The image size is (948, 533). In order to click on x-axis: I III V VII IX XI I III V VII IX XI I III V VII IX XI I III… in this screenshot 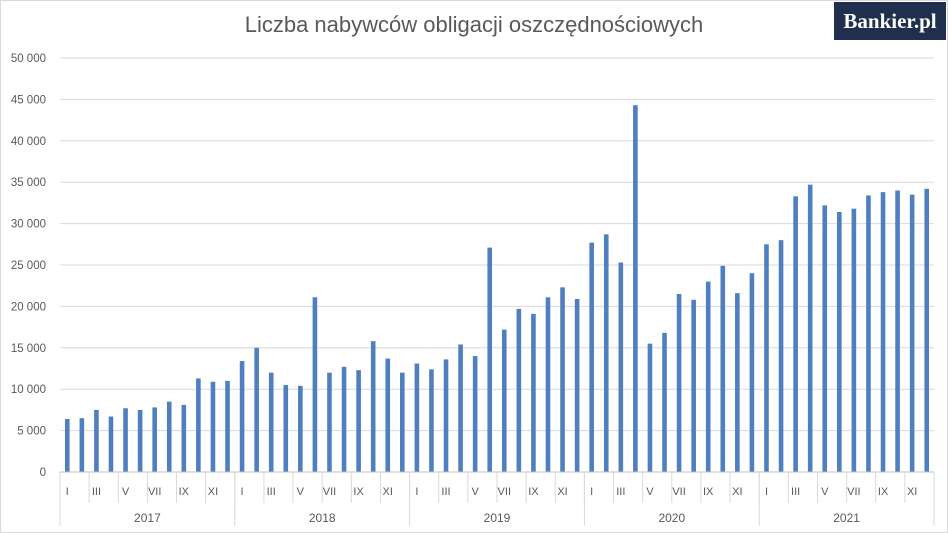, I will do `click(497, 498)`.